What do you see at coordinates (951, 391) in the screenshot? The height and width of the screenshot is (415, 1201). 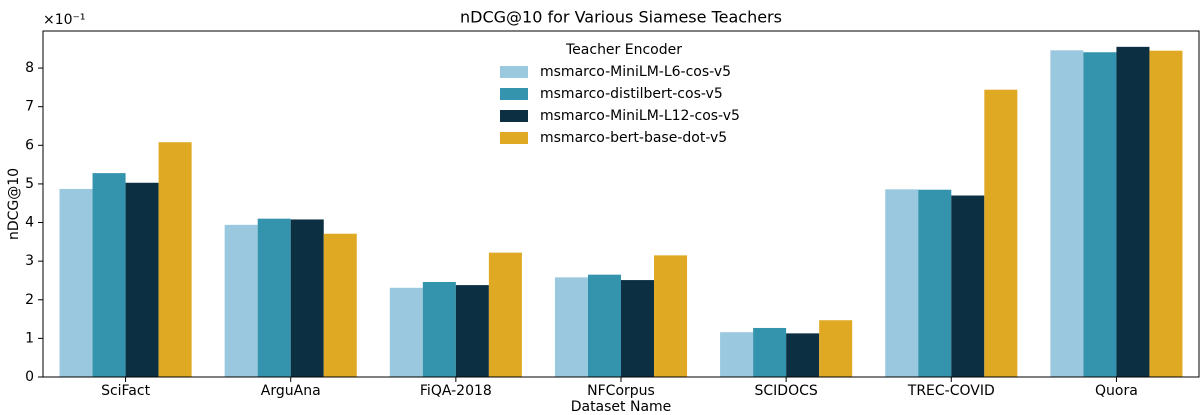 I see `x-tick-label: TREC-COVID` at bounding box center [951, 391].